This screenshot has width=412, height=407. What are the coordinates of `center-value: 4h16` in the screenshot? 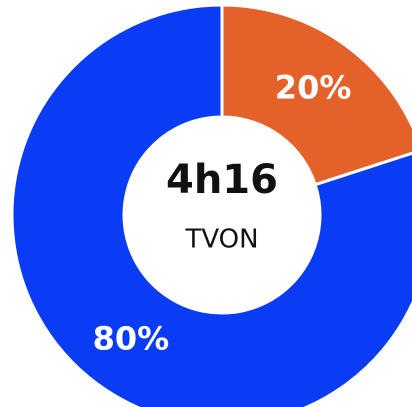 It's located at (222, 180).